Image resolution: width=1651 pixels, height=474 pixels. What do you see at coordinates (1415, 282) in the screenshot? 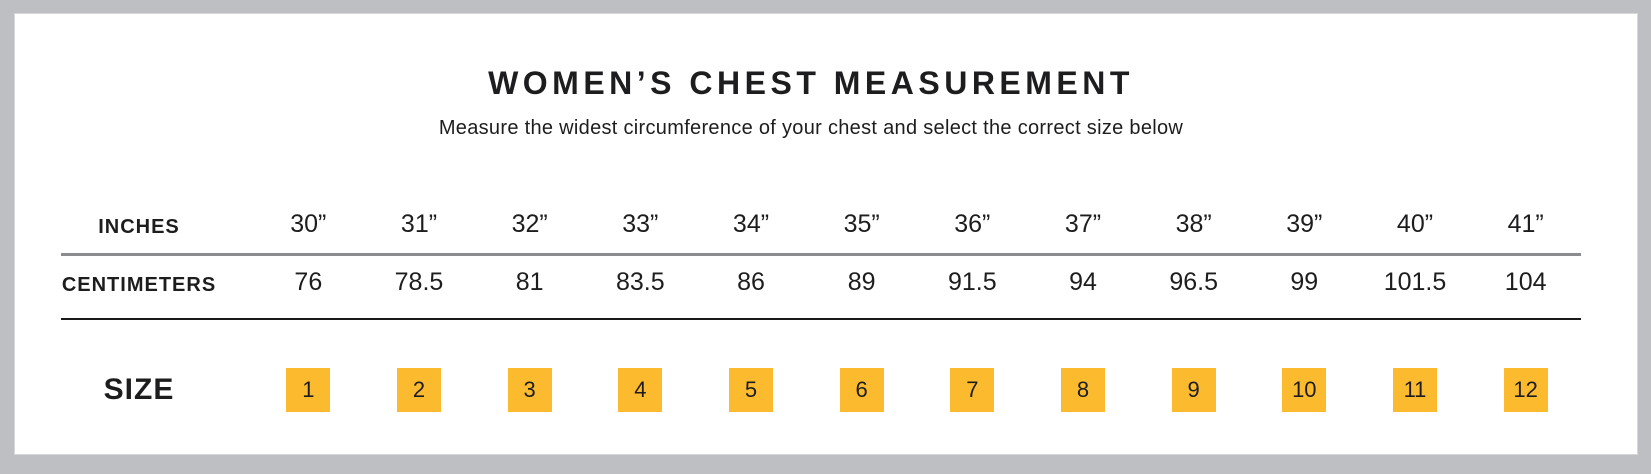
I see `centimeters-value: 101.5` at bounding box center [1415, 282].